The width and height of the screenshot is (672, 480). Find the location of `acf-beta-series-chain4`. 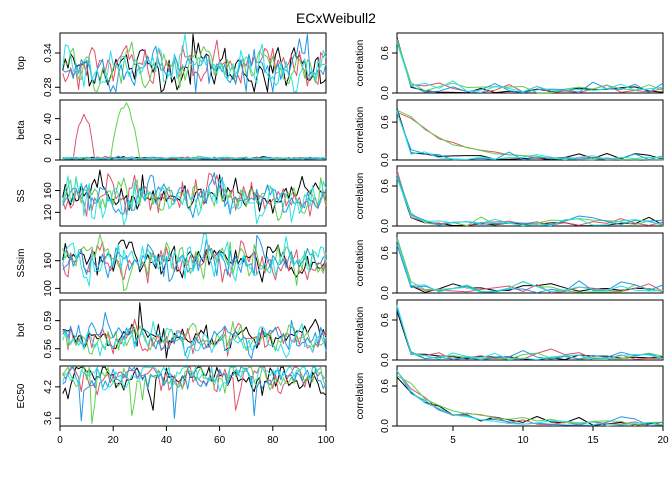

acf-beta-series-chain4 is located at coordinates (530, 136).